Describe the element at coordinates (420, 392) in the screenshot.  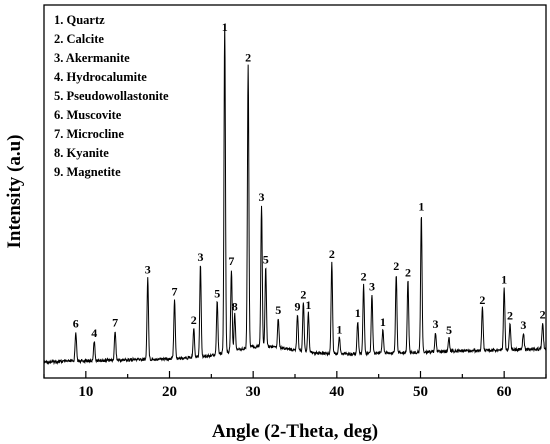
I see `x-tick-label: 50` at that location.